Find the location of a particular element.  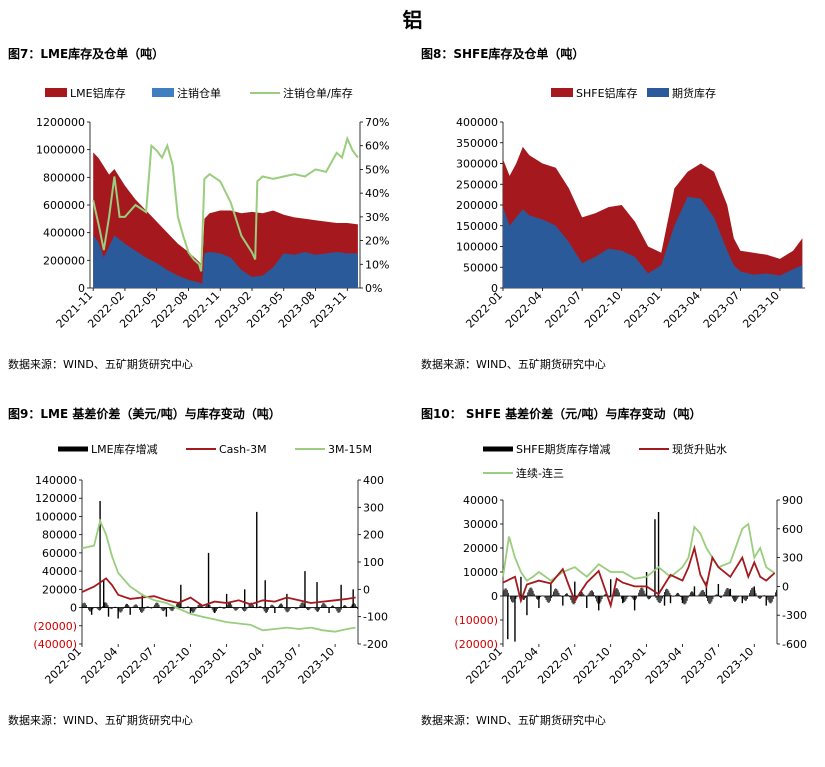

series-area-cancelled is located at coordinates (225, 261).